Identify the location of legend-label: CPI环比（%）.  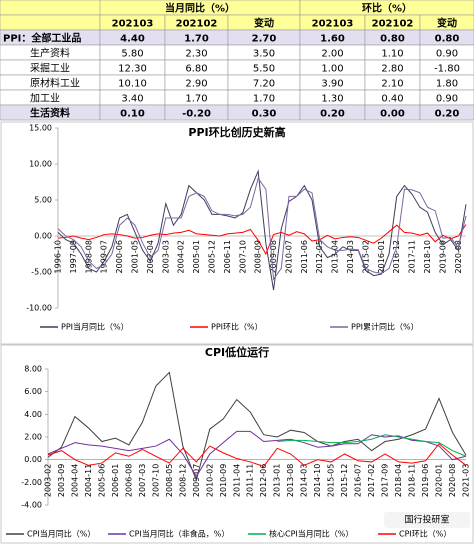
(425, 534).